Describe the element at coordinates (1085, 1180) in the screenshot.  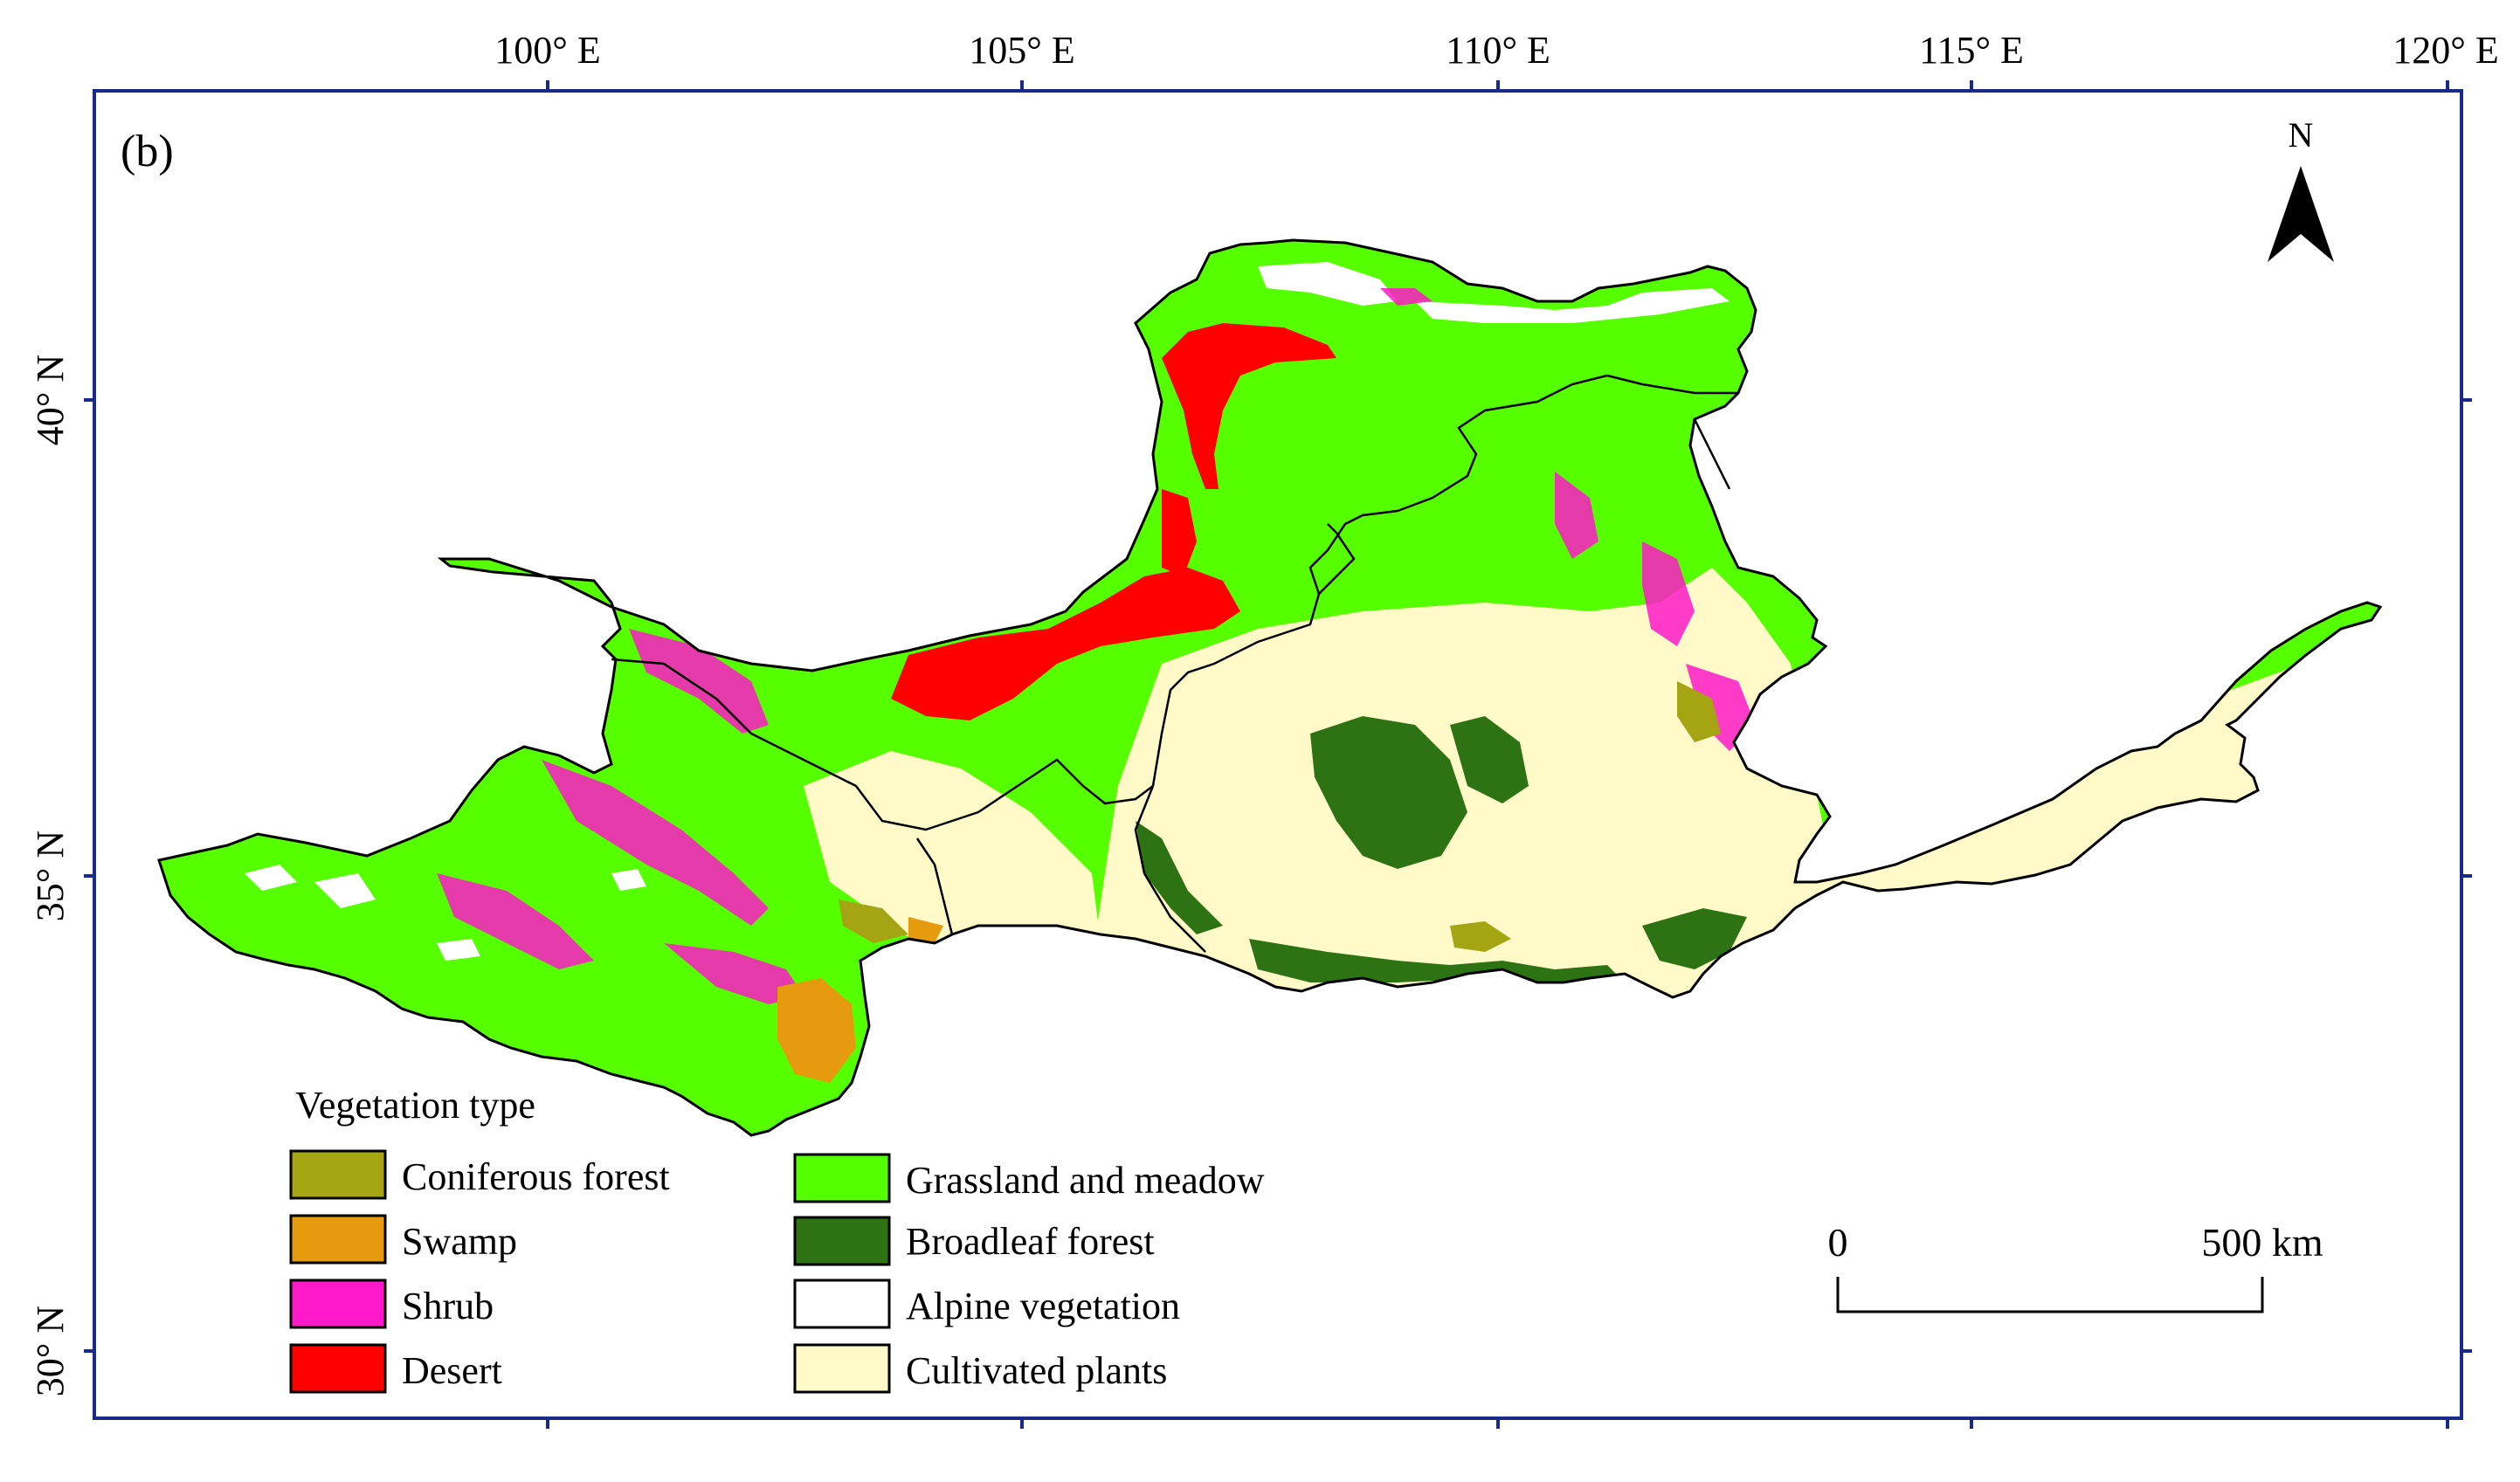
I see `legend-label: Grassland and meadow` at that location.